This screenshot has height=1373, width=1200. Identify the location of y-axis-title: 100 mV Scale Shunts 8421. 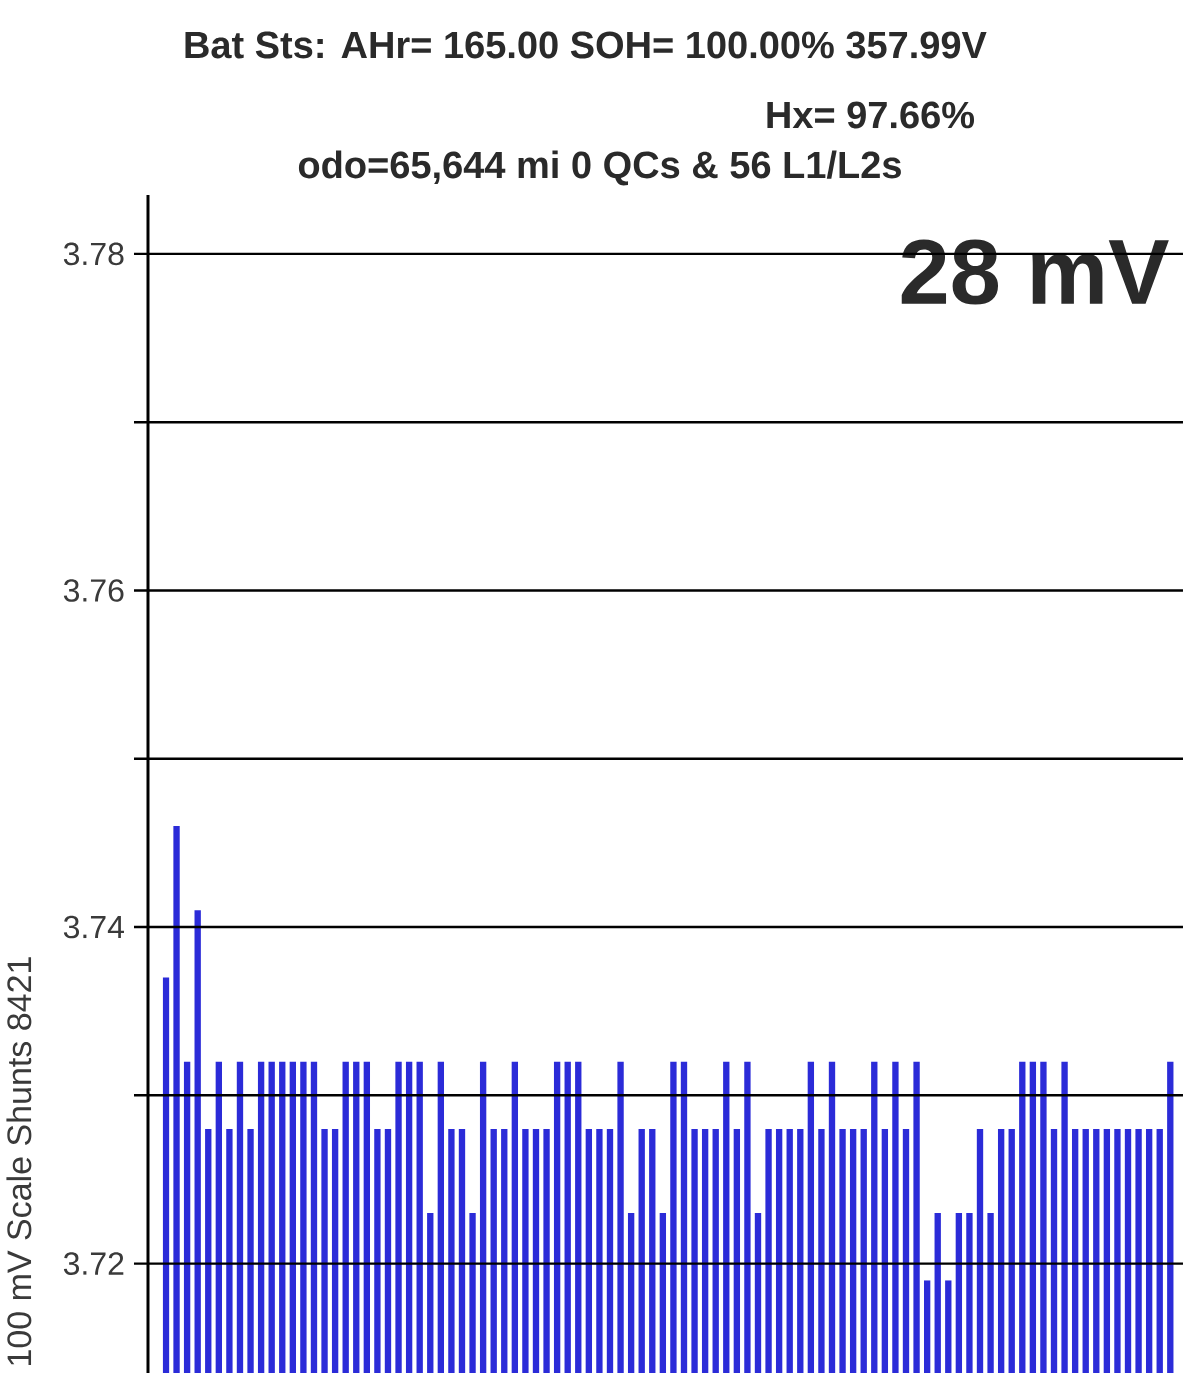
(19, 1161).